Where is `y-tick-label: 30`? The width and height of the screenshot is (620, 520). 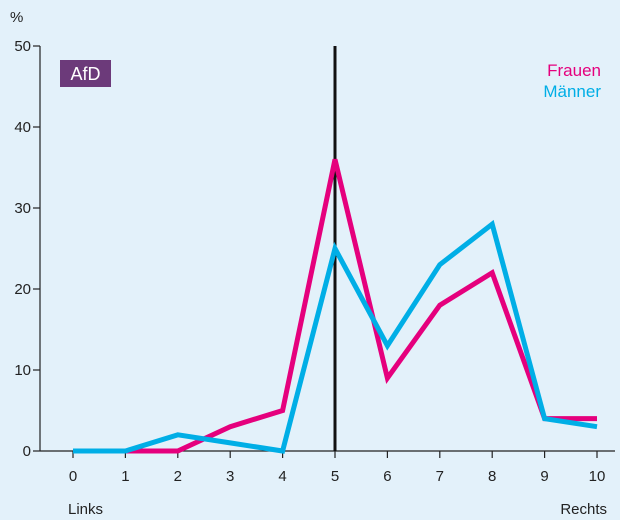
y-tick-label: 30 is located at coordinates (22, 208).